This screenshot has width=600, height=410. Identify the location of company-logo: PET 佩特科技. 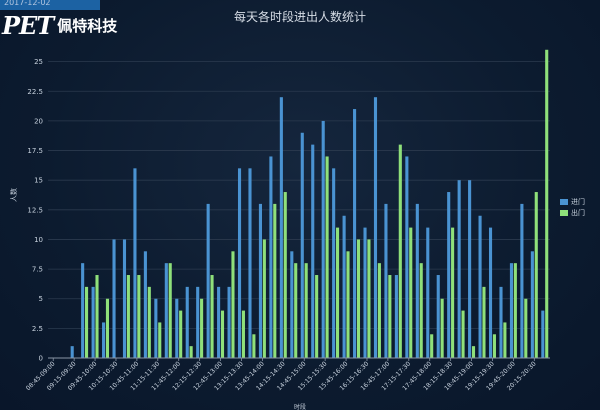
(59, 25).